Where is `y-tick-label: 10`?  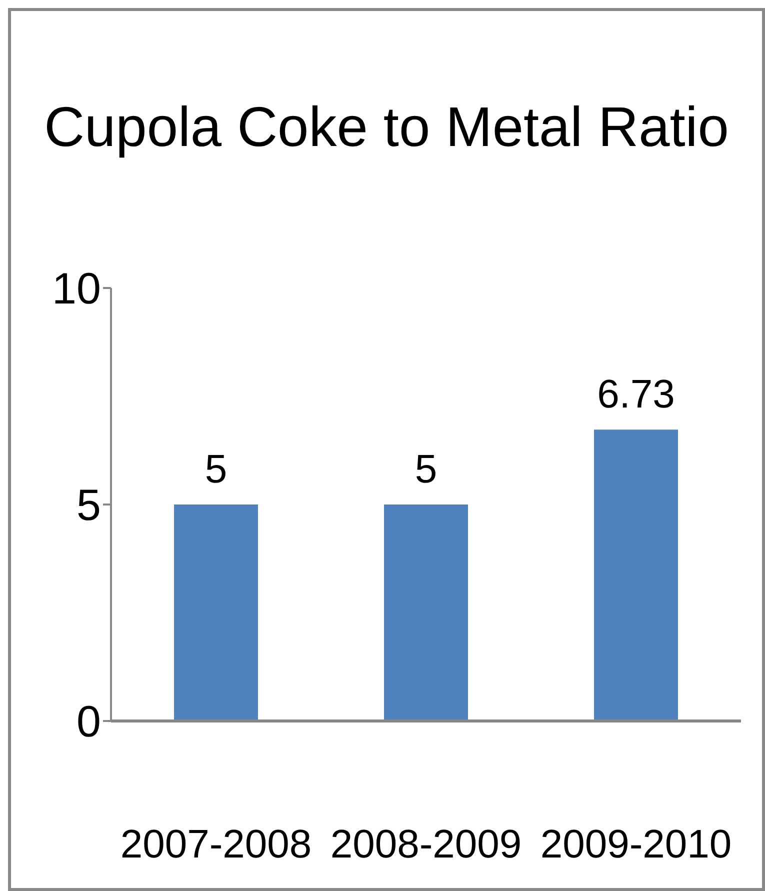 y-tick-label: 10 is located at coordinates (76, 289).